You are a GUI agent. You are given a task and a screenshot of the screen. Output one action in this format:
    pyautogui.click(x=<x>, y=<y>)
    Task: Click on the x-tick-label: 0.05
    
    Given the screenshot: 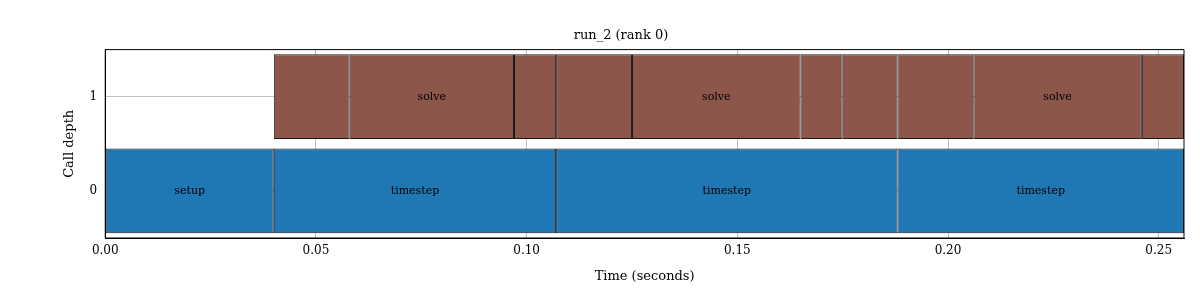 What is the action you would take?
    pyautogui.click(x=316, y=250)
    